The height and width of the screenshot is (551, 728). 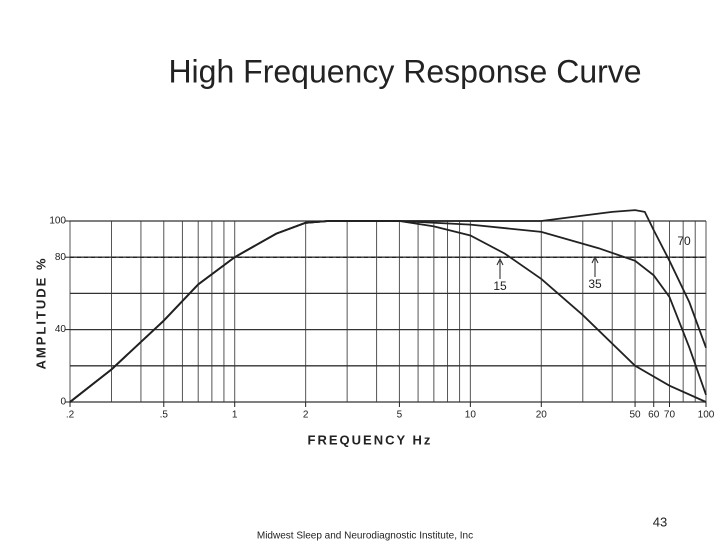 I want to click on x-tick-label: .5, so click(x=164, y=415).